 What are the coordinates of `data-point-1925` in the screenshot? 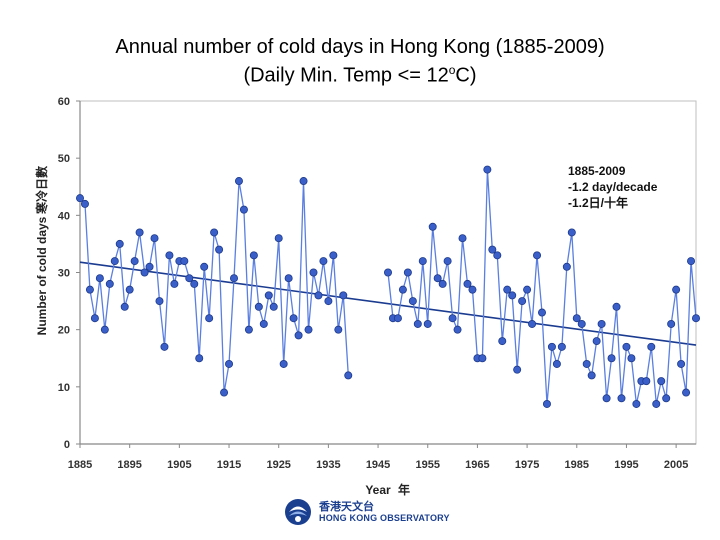 It's located at (278, 238).